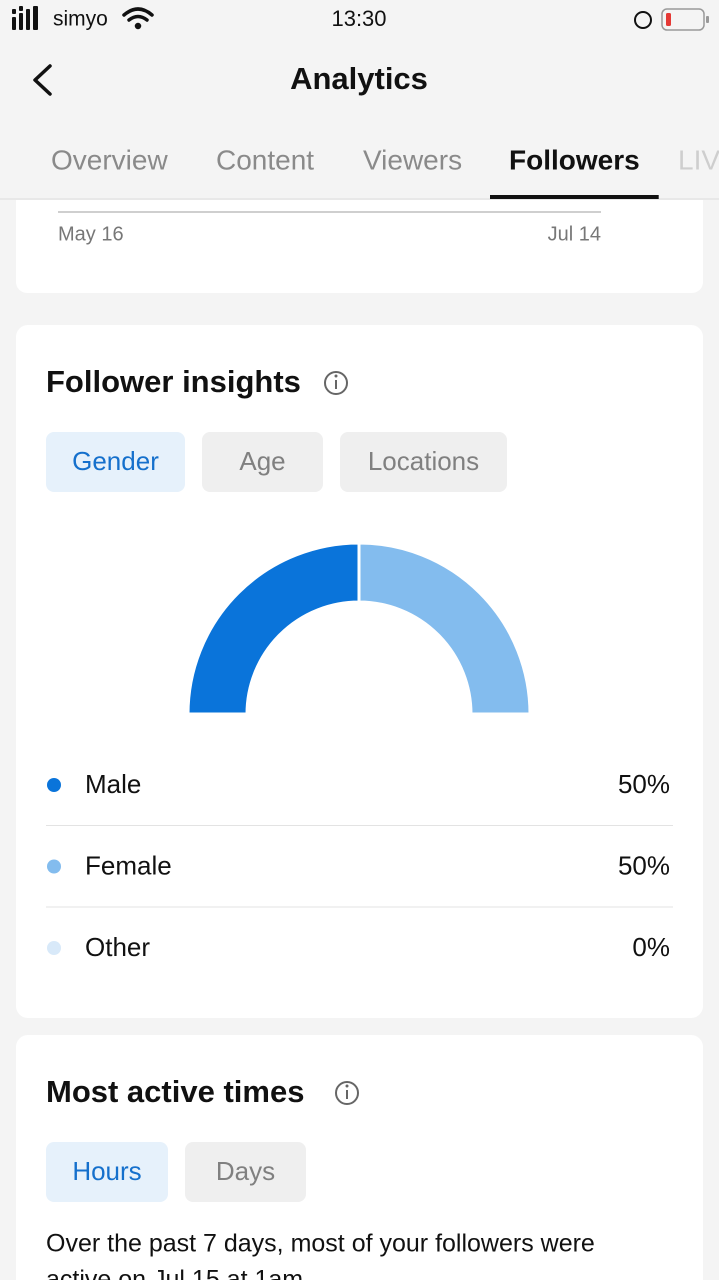 This screenshot has width=719, height=1280. I want to click on tab-bar: Overview Content Viewers Followers LIVE, so click(385, 171).